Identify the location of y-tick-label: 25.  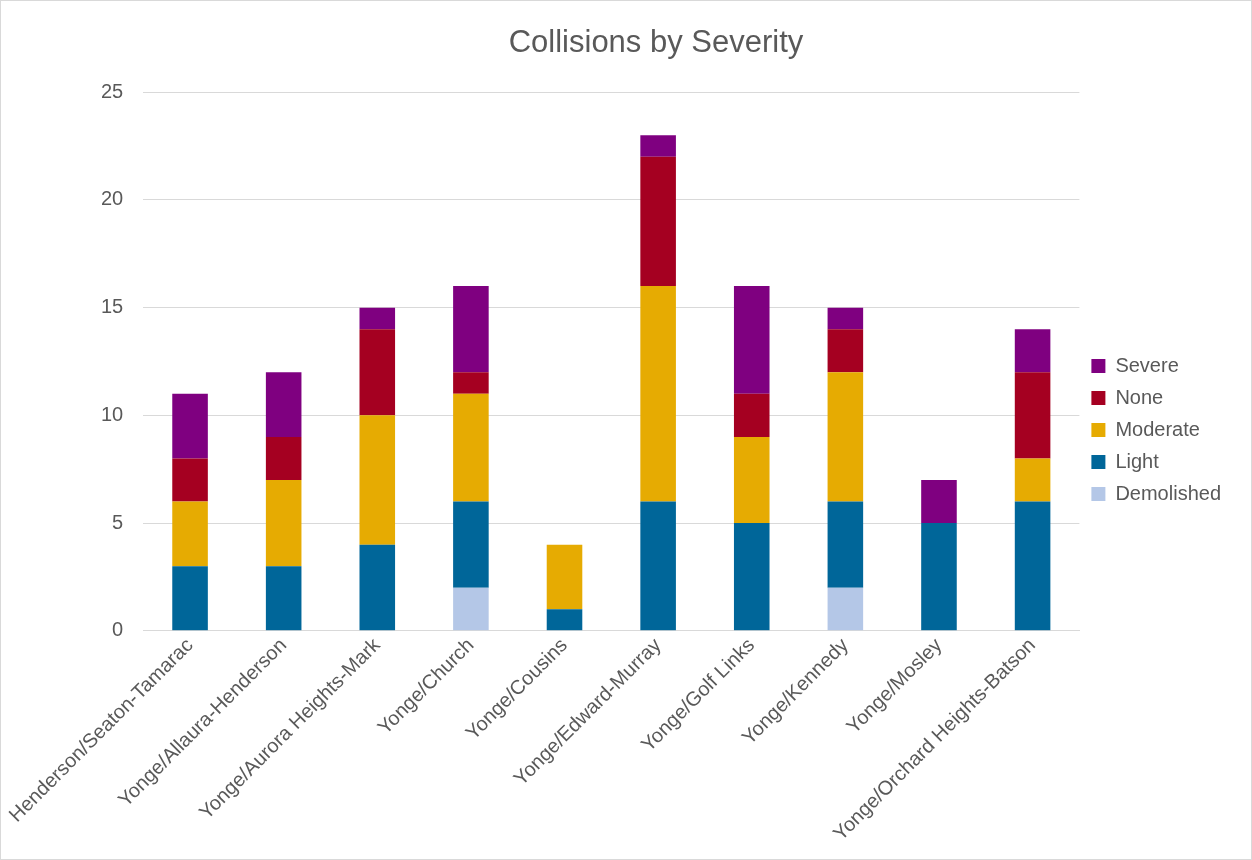
(112, 90).